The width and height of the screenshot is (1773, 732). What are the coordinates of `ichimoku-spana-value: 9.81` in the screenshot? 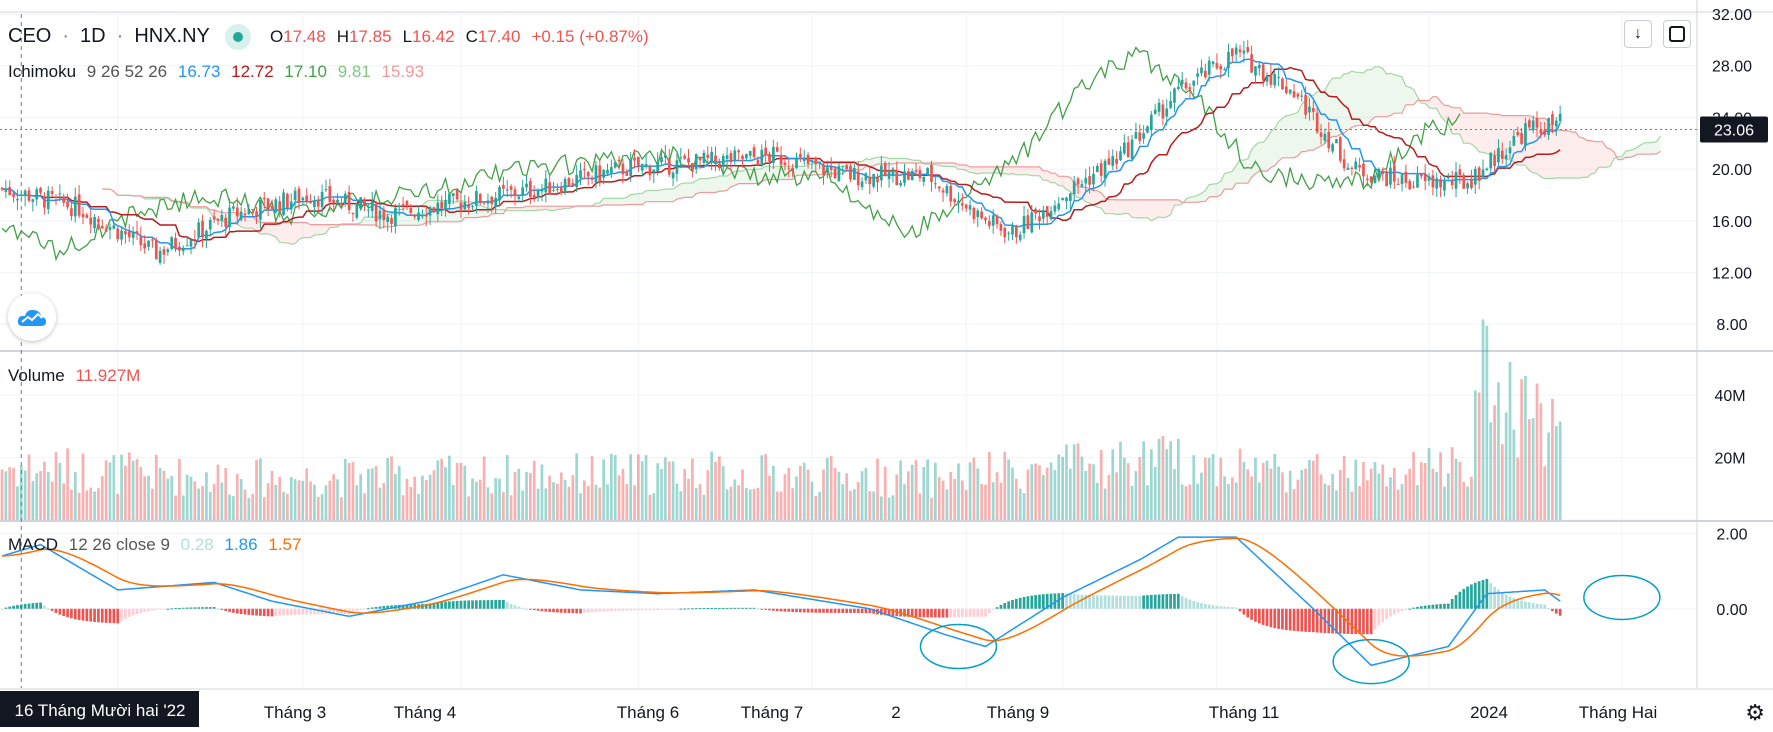 It's located at (354, 71).